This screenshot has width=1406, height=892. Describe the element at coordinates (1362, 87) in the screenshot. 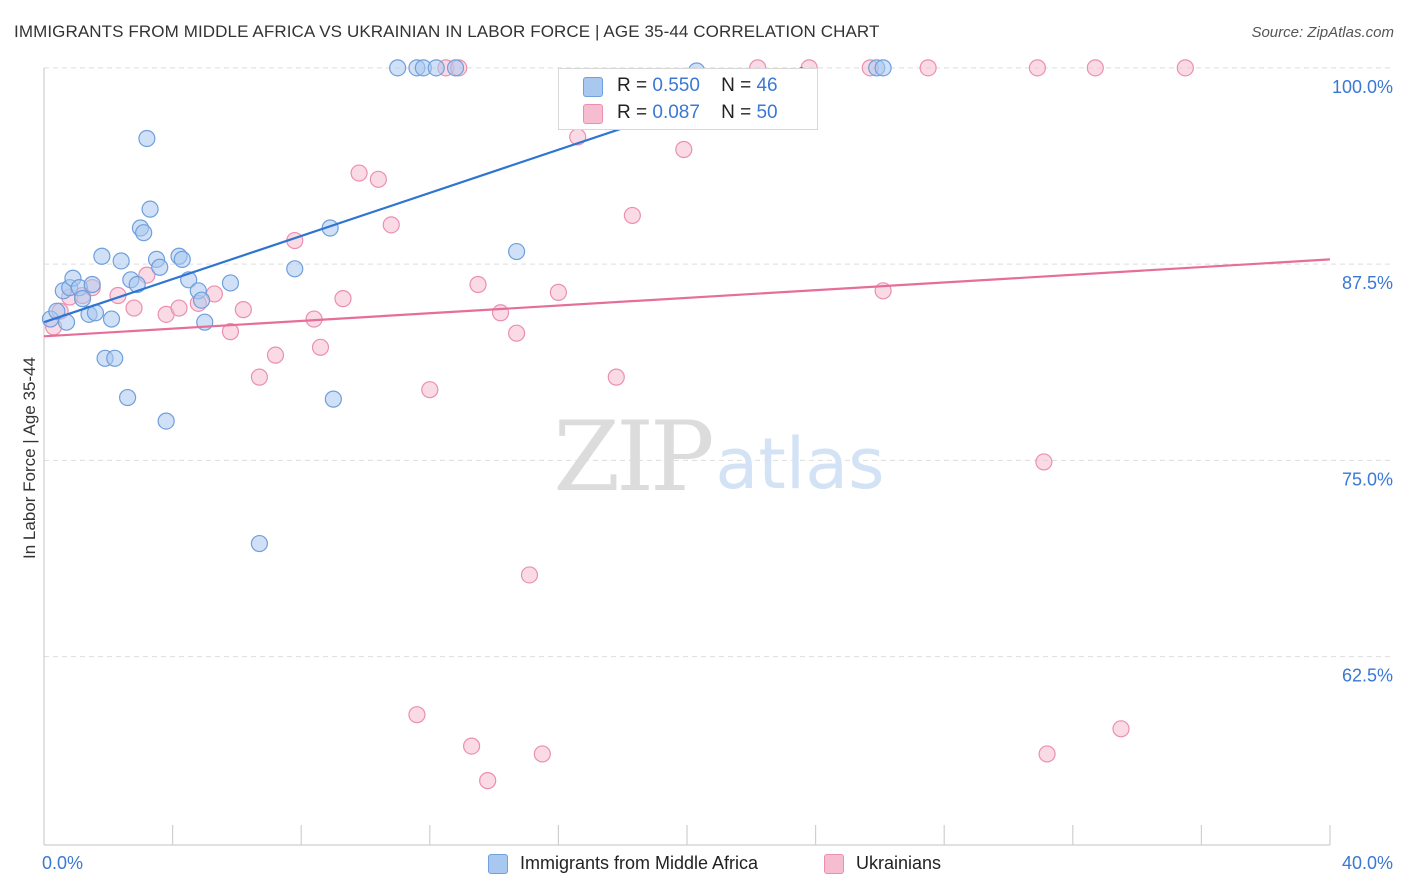

I see `y-tick-label: 100.0%` at that location.